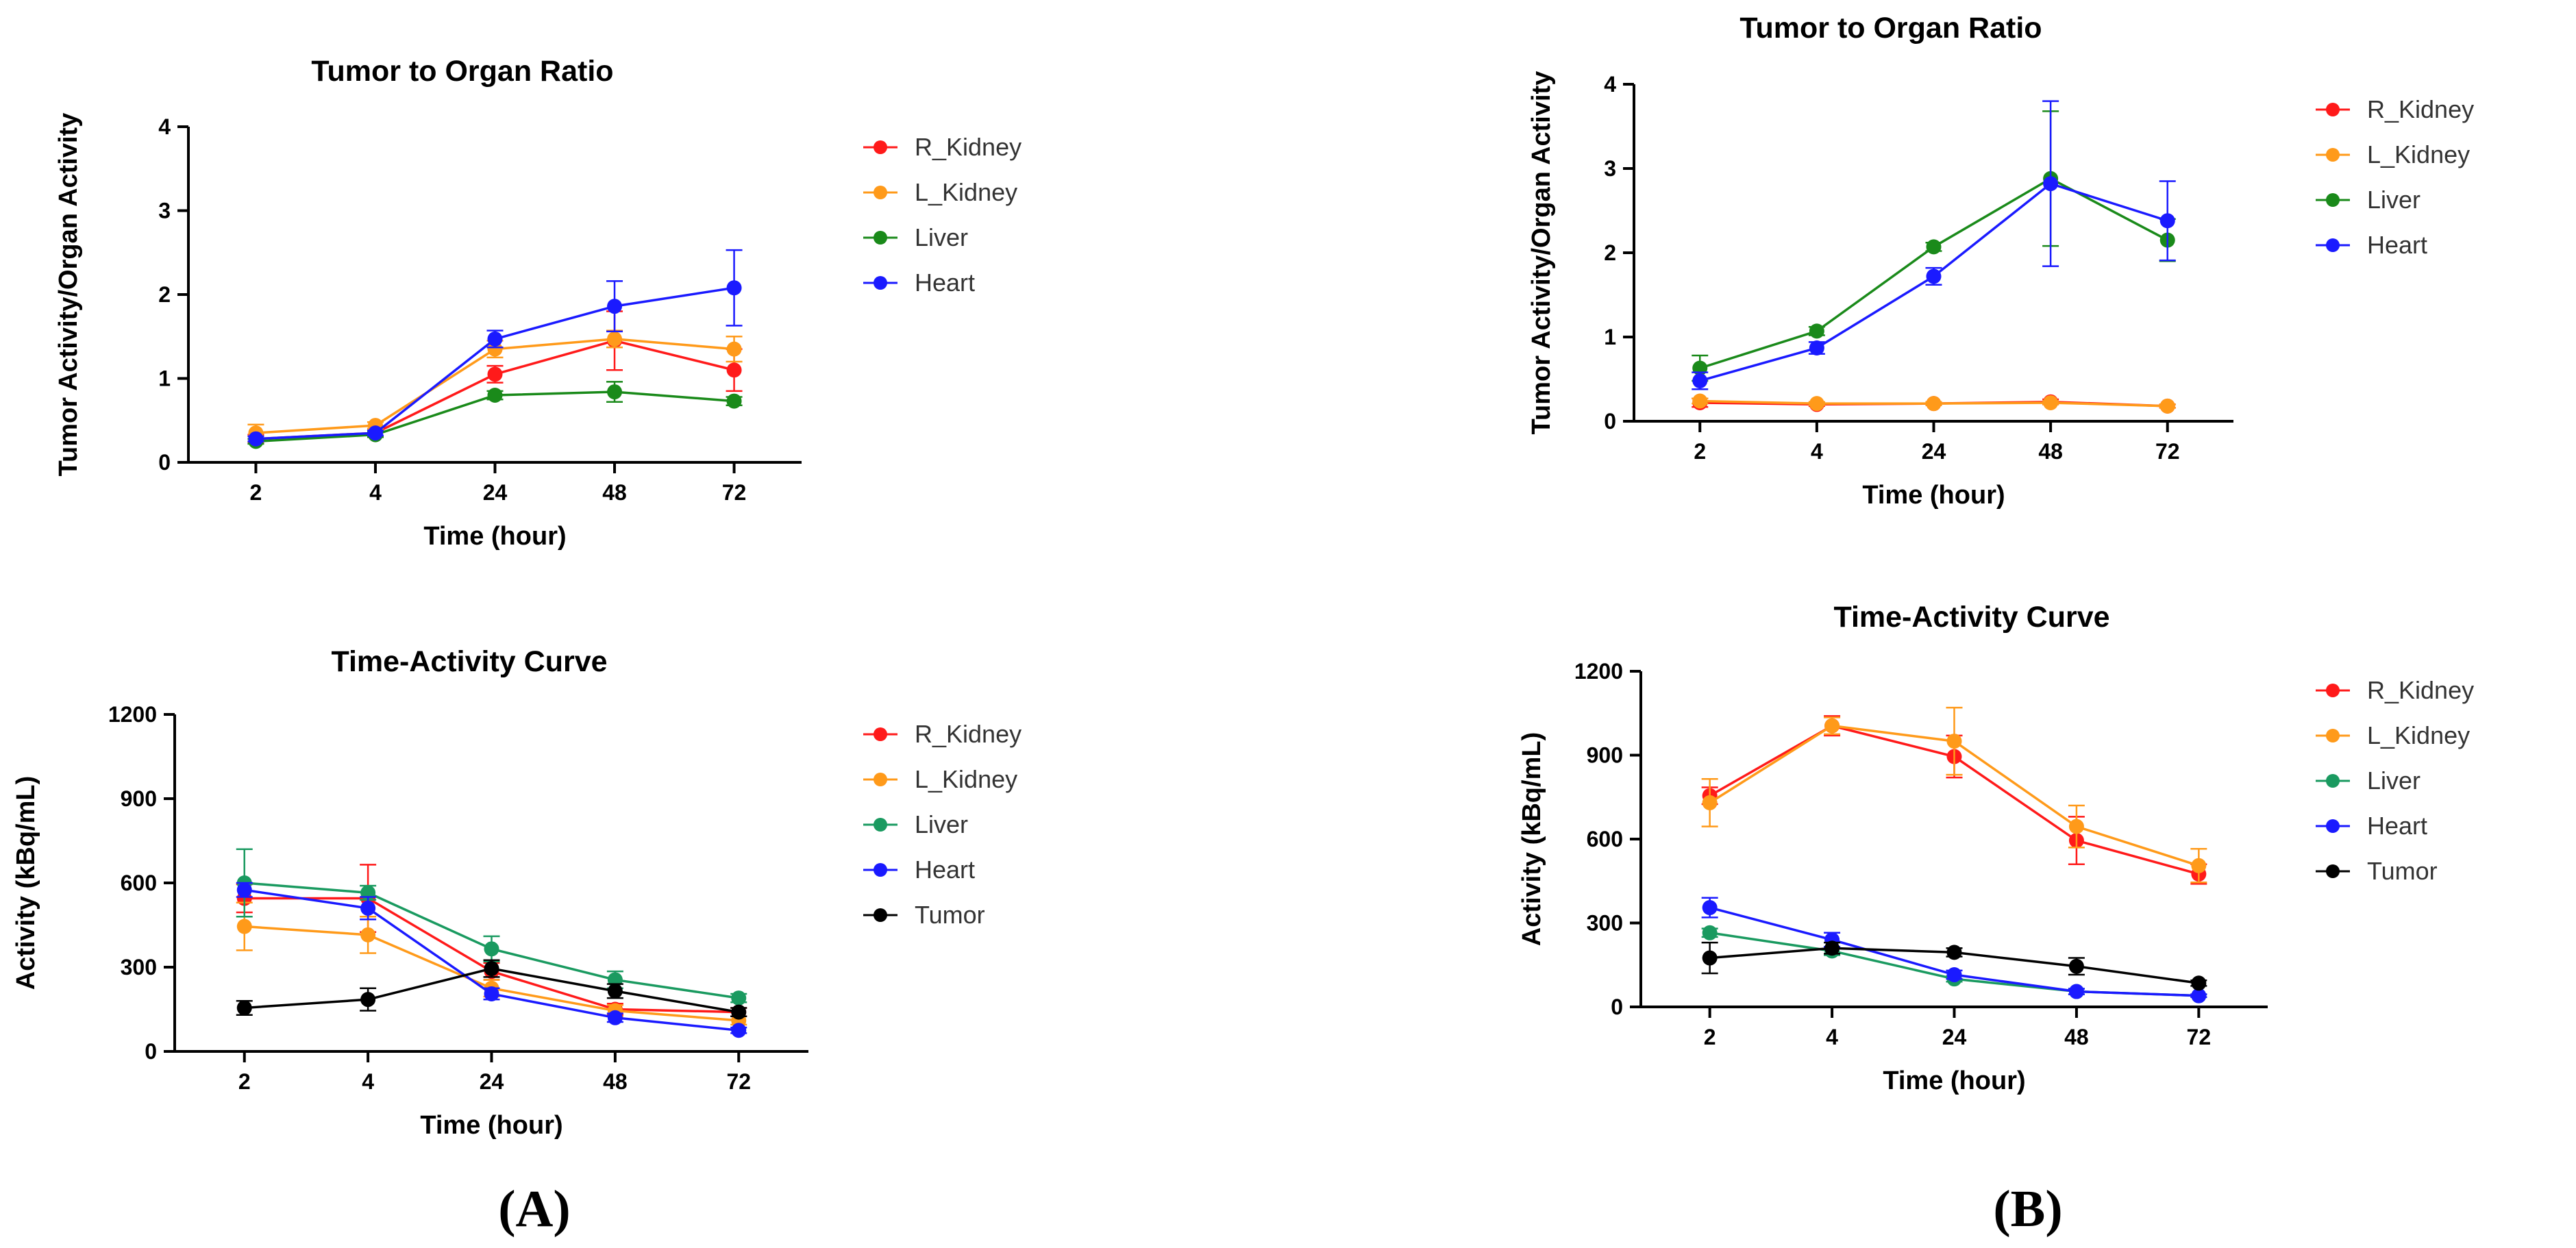  I want to click on y-tick-label: 900, so click(139, 798).